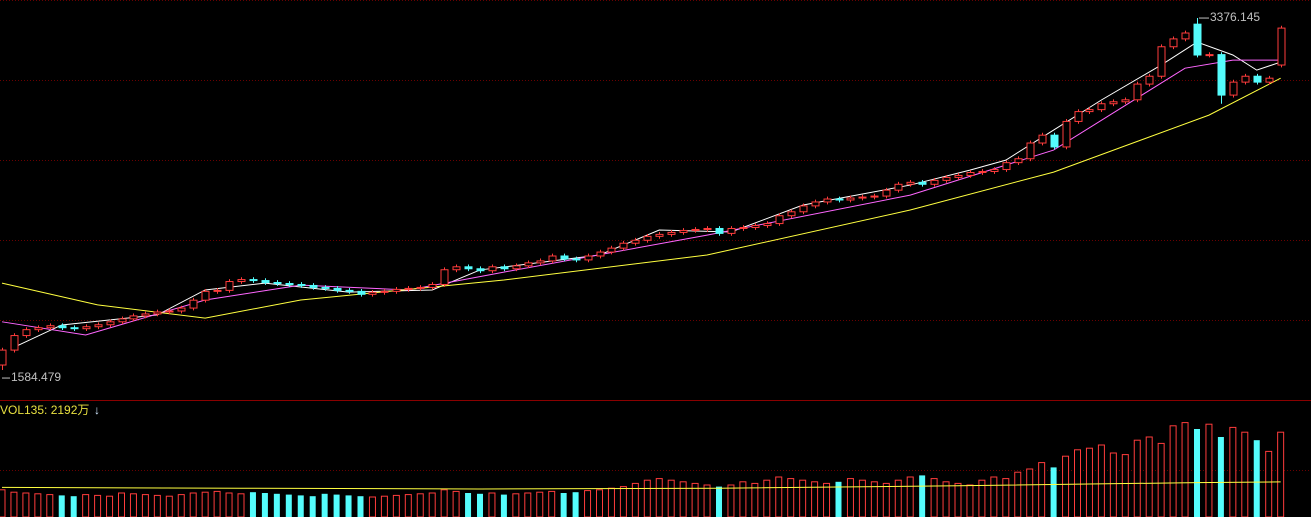  I want to click on low-label: 1584.479, so click(36, 377).